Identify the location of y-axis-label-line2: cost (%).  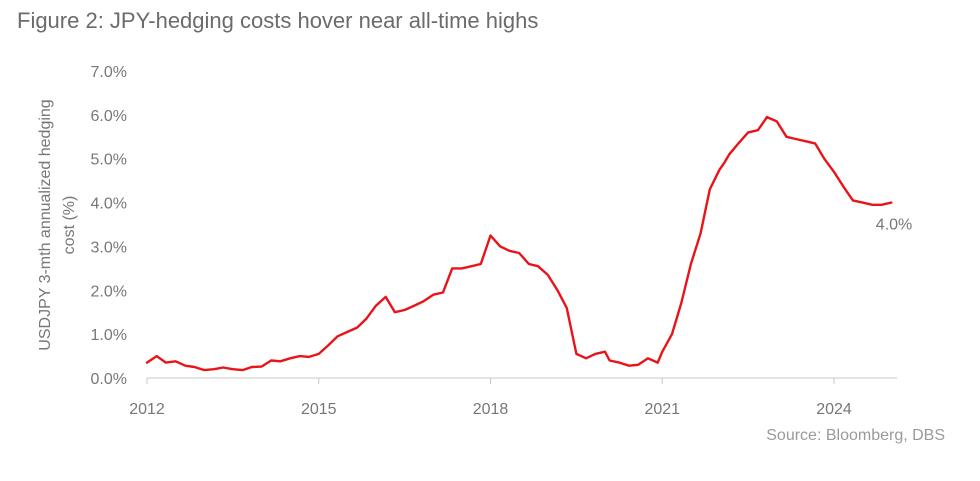
(69, 225).